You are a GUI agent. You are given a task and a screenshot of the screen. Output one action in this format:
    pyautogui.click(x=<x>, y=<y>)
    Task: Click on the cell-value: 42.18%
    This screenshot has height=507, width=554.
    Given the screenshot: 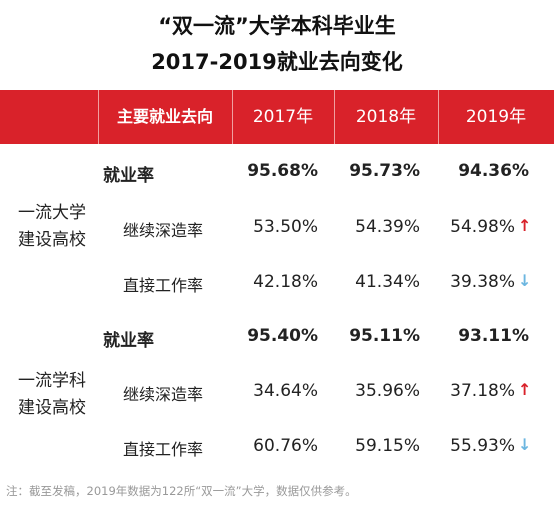 What is the action you would take?
    pyautogui.click(x=285, y=282)
    